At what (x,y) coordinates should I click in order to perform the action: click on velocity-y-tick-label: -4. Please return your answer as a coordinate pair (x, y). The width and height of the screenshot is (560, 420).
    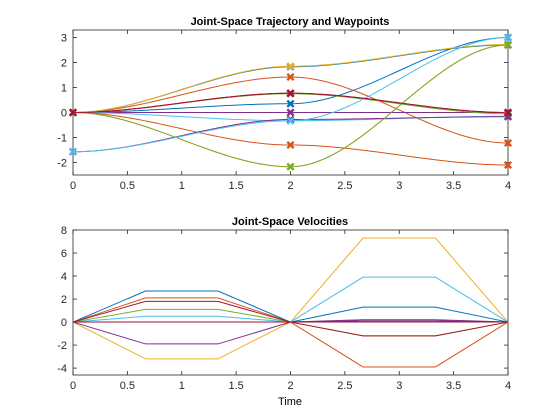
    Looking at the image, I should click on (62, 369).